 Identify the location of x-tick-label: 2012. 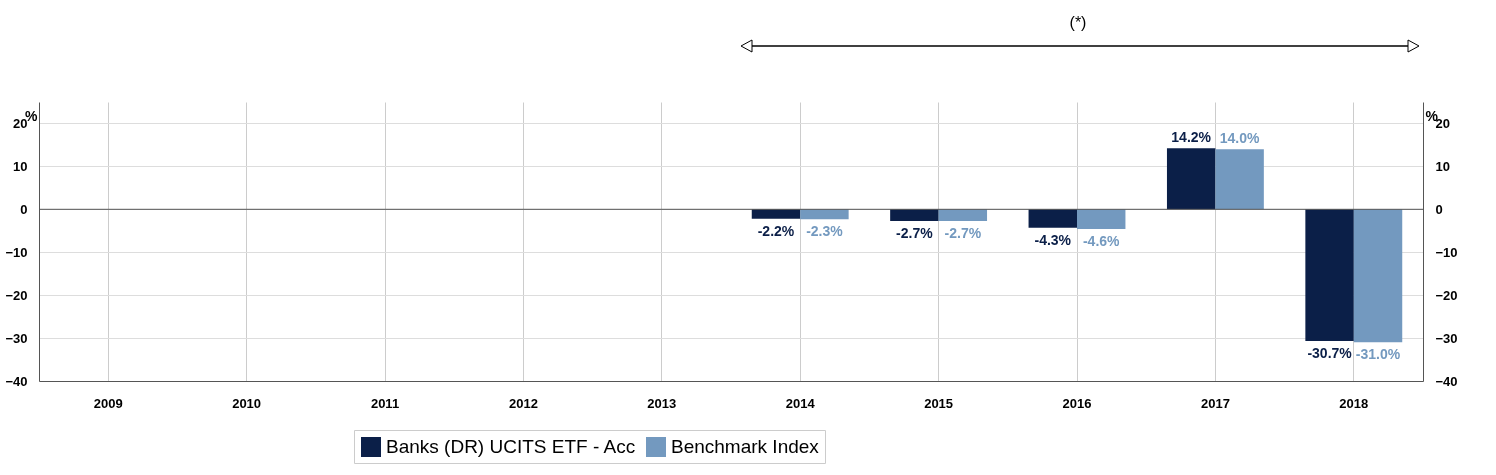
(523, 403).